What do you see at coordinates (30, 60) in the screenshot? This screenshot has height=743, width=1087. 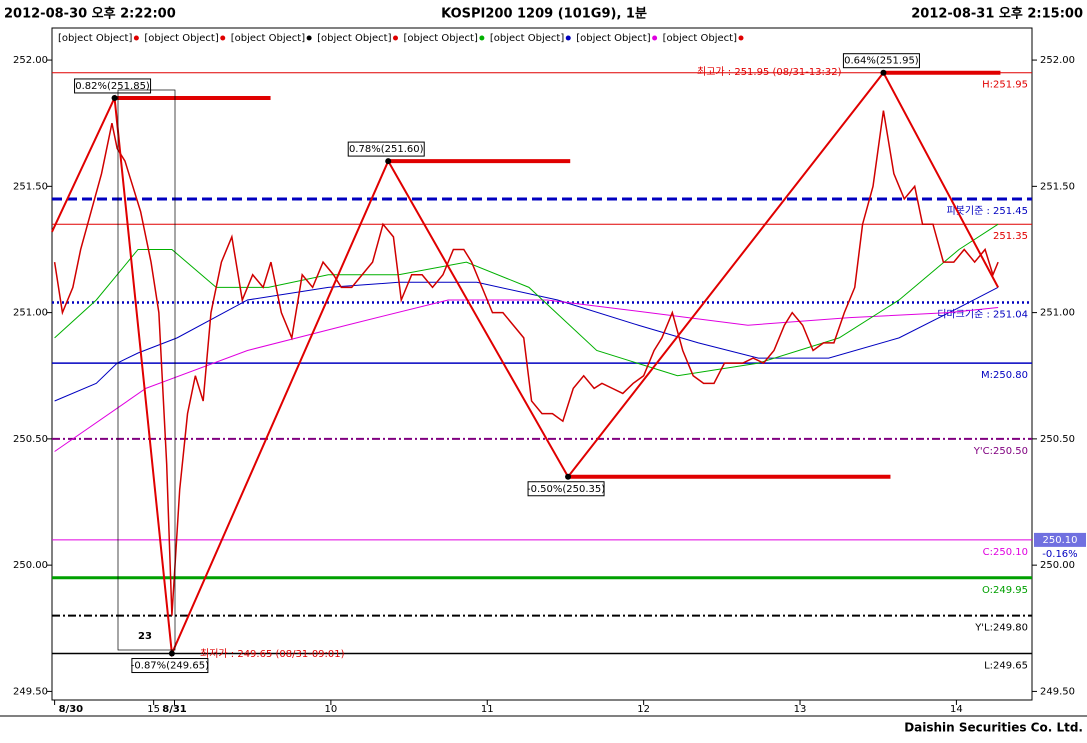 I see `y-tick-label-left: 252.00` at bounding box center [30, 60].